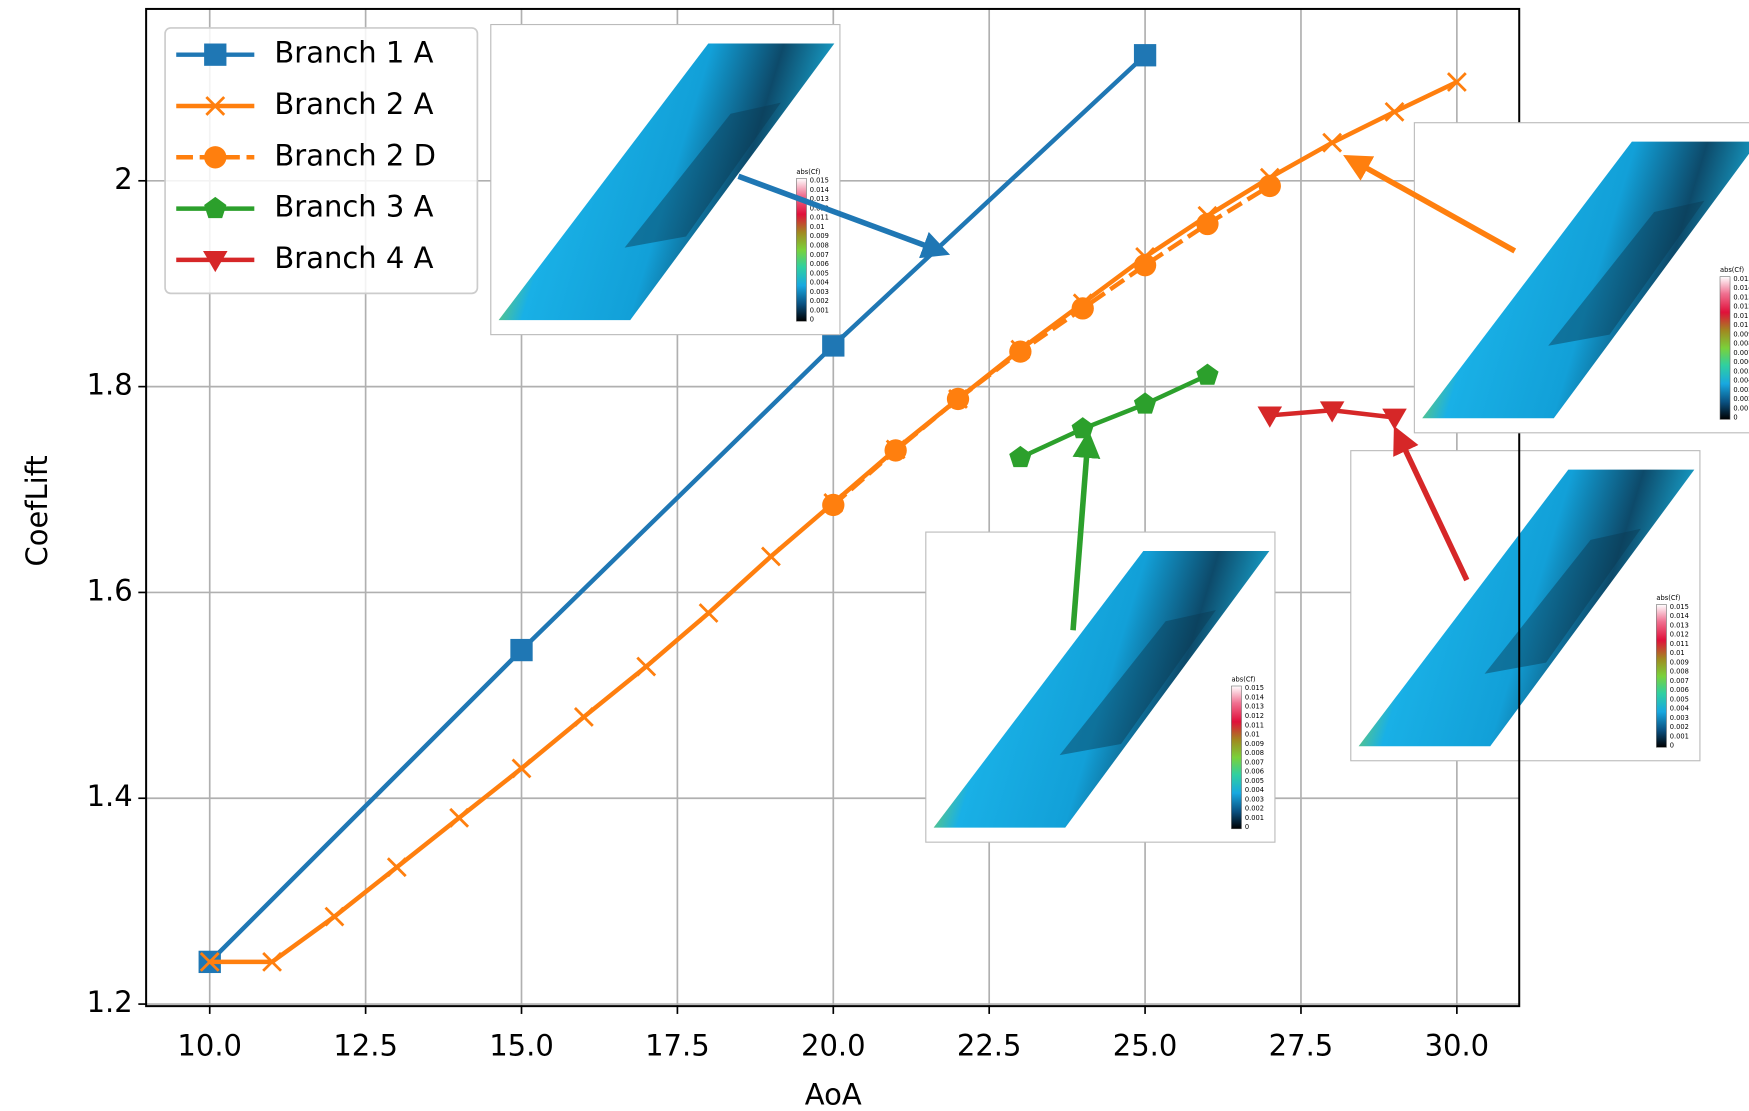 The height and width of the screenshot is (1111, 1749). Describe the element at coordinates (37, 510) in the screenshot. I see `y-axis-label: CoefLift` at that location.